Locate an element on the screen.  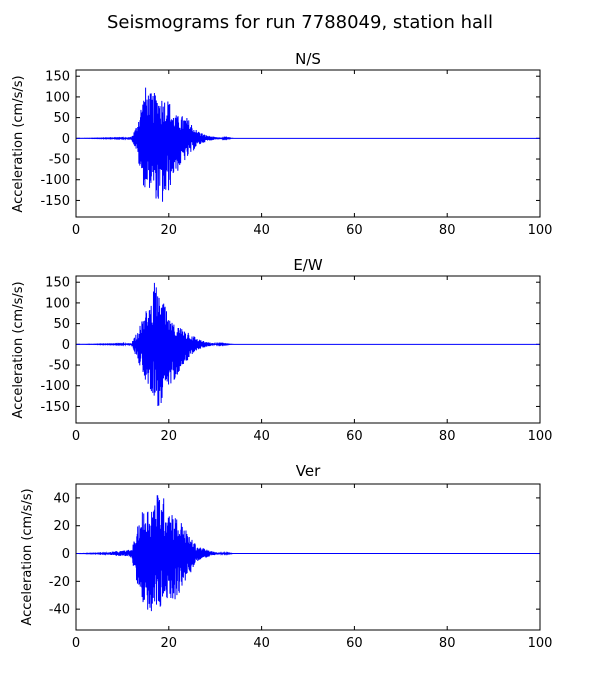
panel-title-ew: E/W is located at coordinates (308, 265).